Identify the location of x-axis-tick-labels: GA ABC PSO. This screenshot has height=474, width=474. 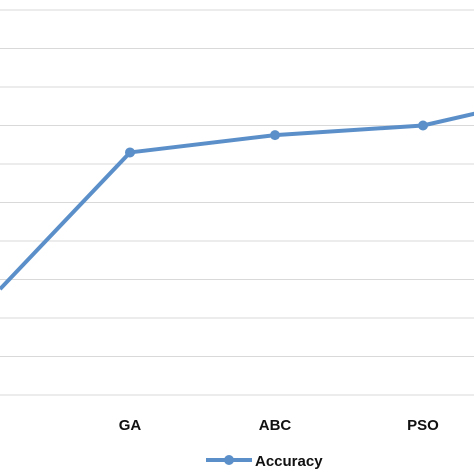
(279, 425).